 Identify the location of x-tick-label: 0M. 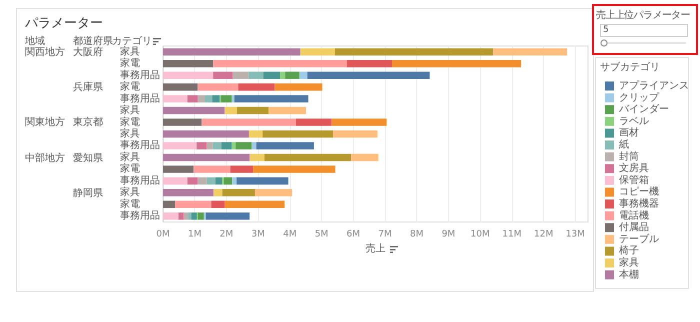
(163, 235).